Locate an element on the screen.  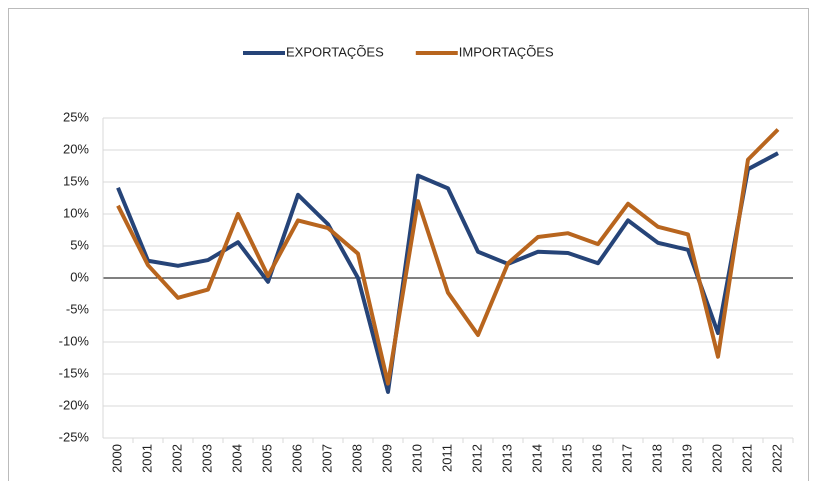
y-tick-label: 0% is located at coordinates (79, 276).